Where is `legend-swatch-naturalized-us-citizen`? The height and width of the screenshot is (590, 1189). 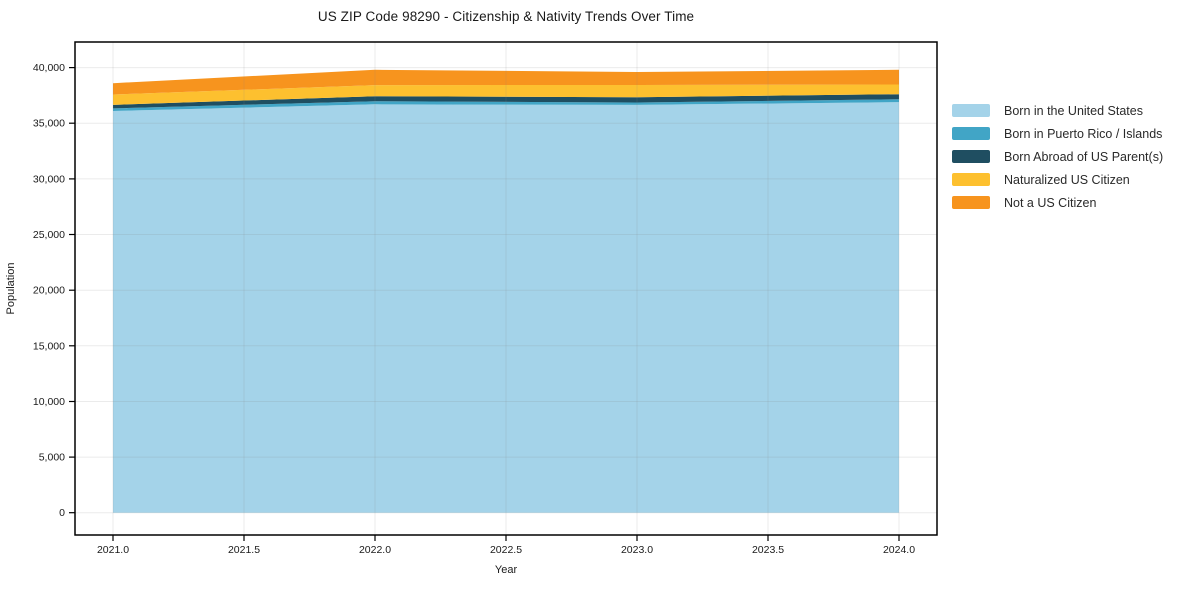
legend-swatch-naturalized-us-citizen is located at coordinates (971, 179).